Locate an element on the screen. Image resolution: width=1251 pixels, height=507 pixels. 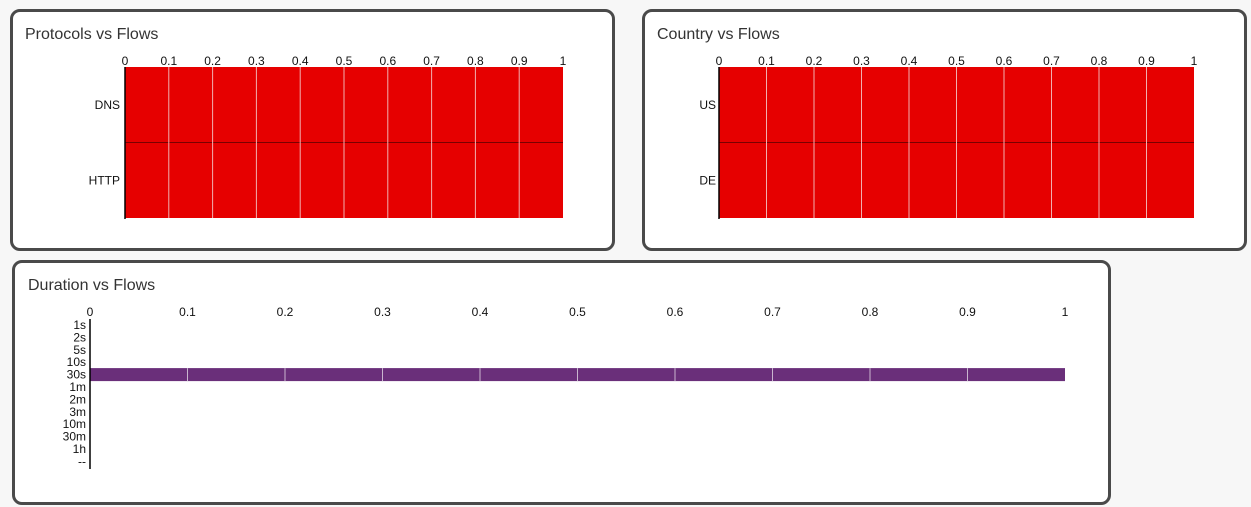
protocols-x-tick-label: 1 is located at coordinates (563, 61).